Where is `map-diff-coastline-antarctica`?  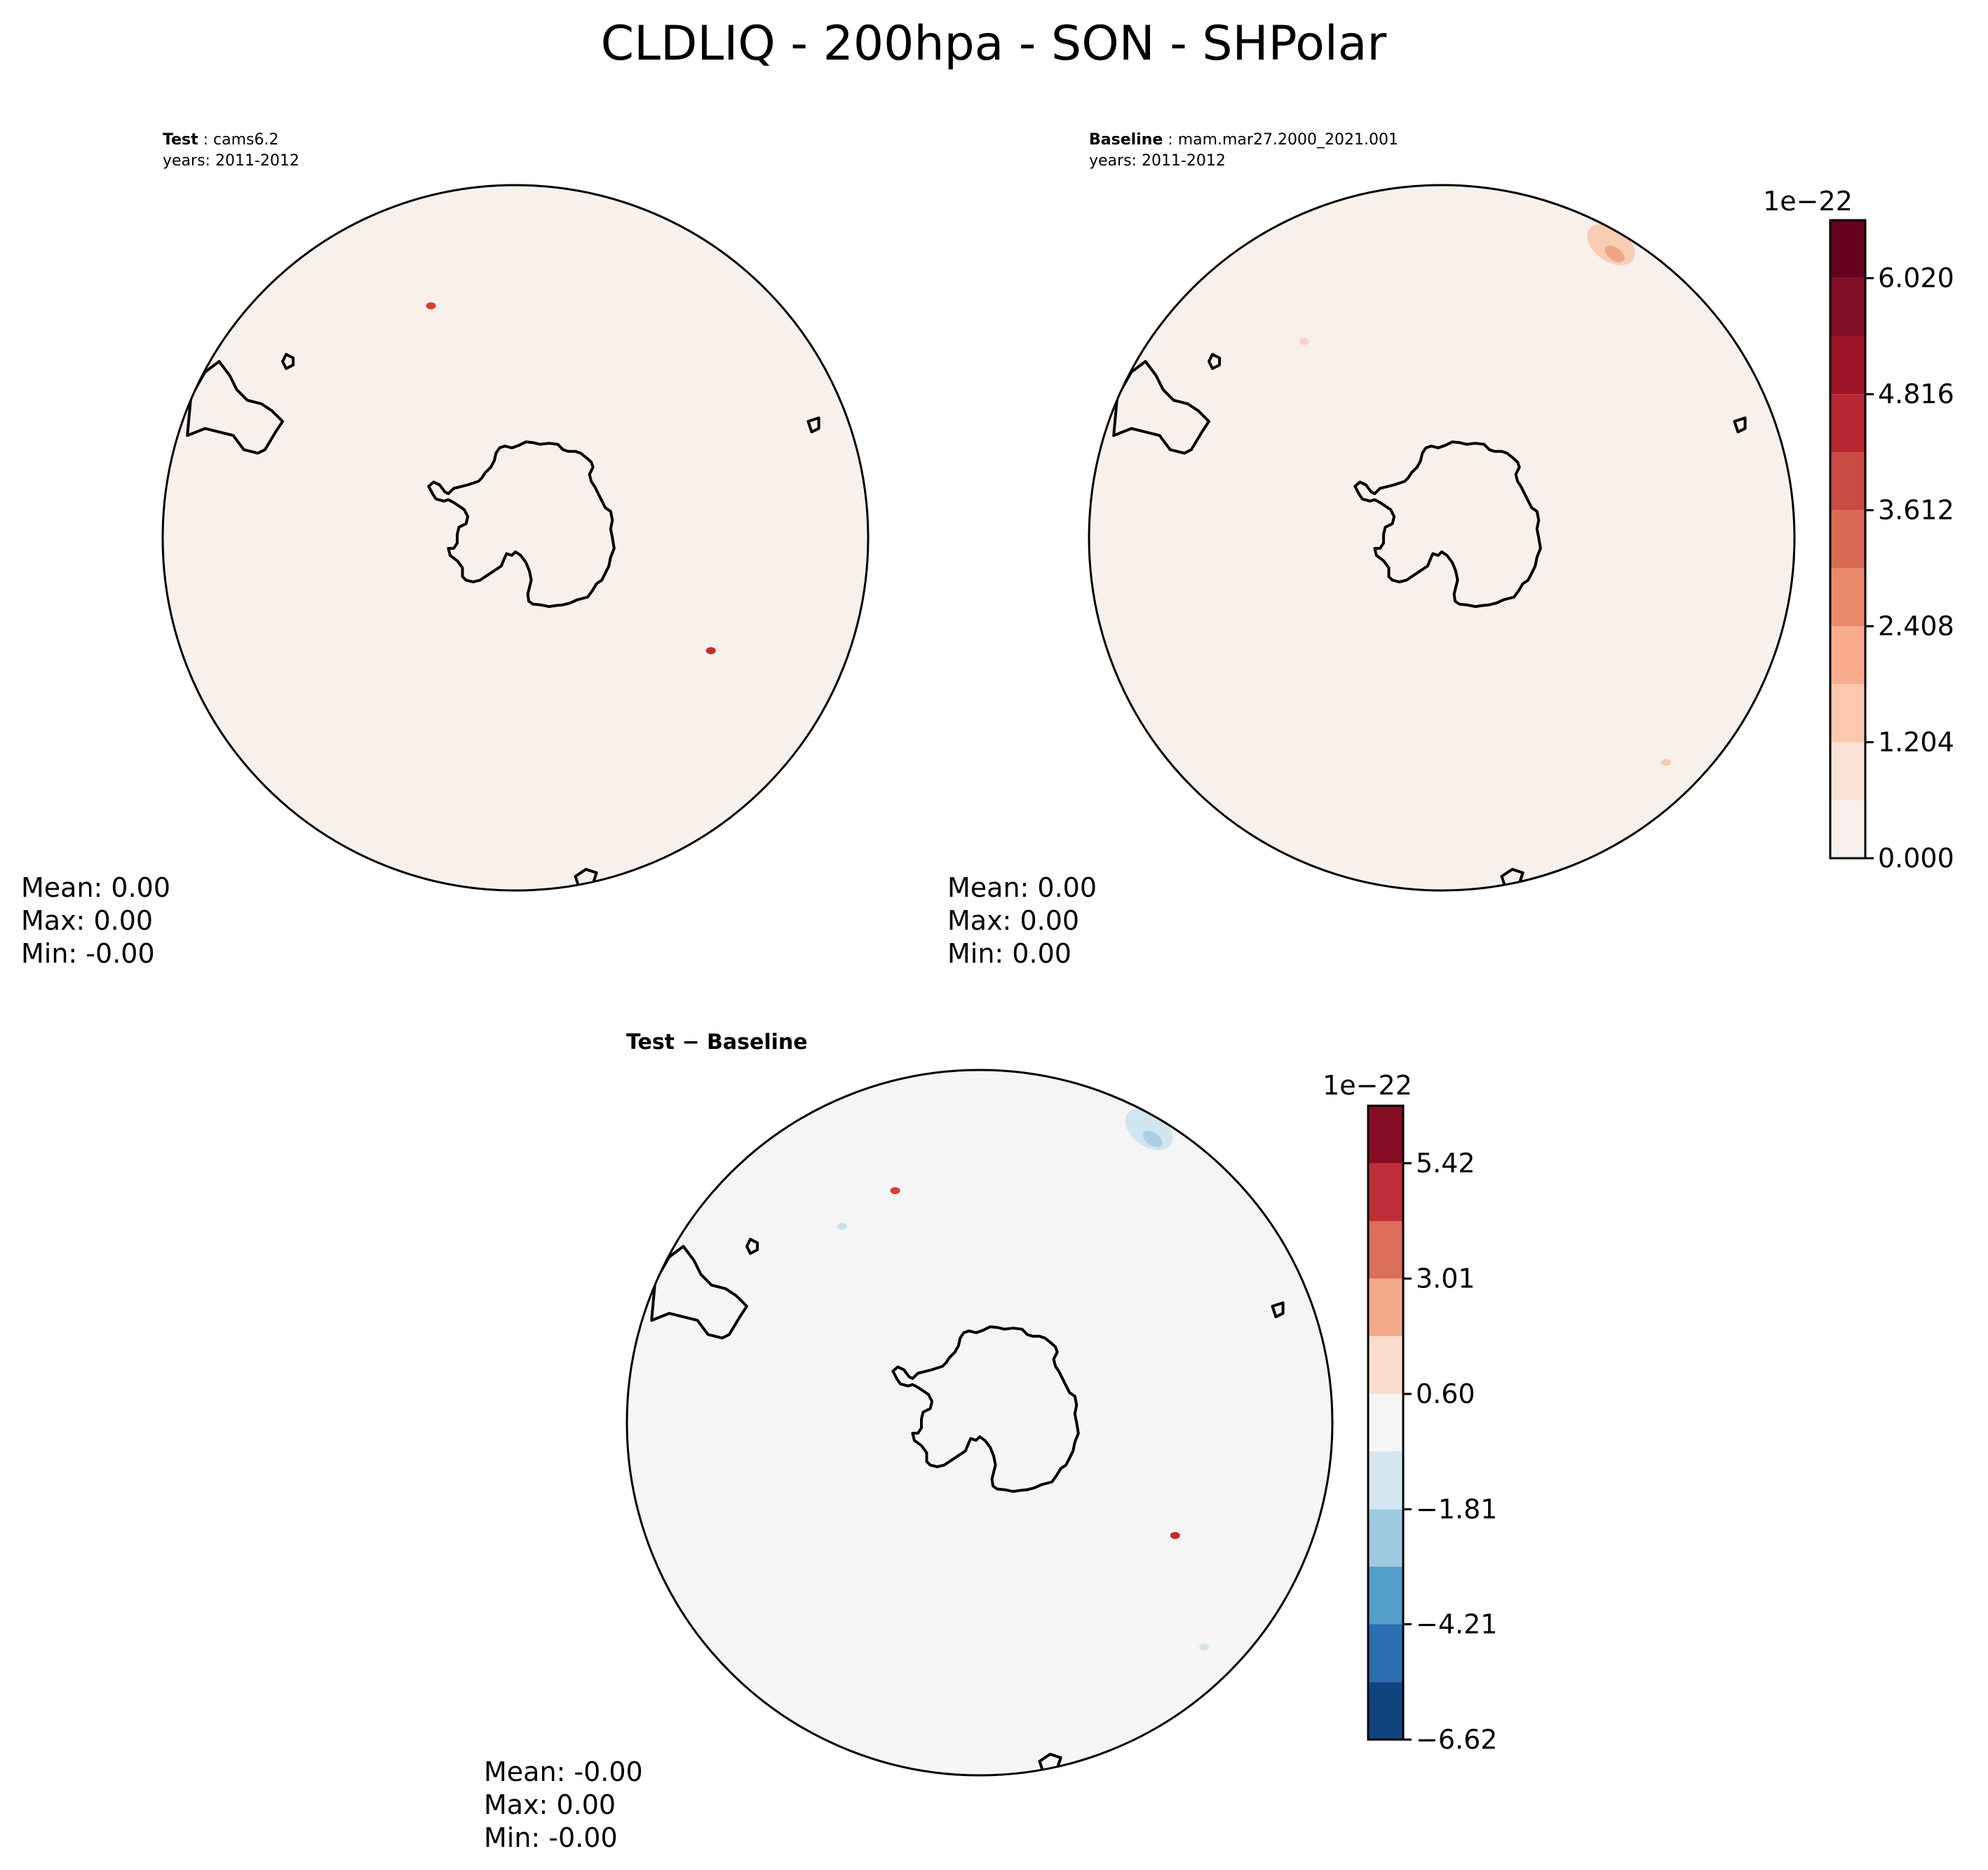 map-diff-coastline-antarctica is located at coordinates (985, 1409).